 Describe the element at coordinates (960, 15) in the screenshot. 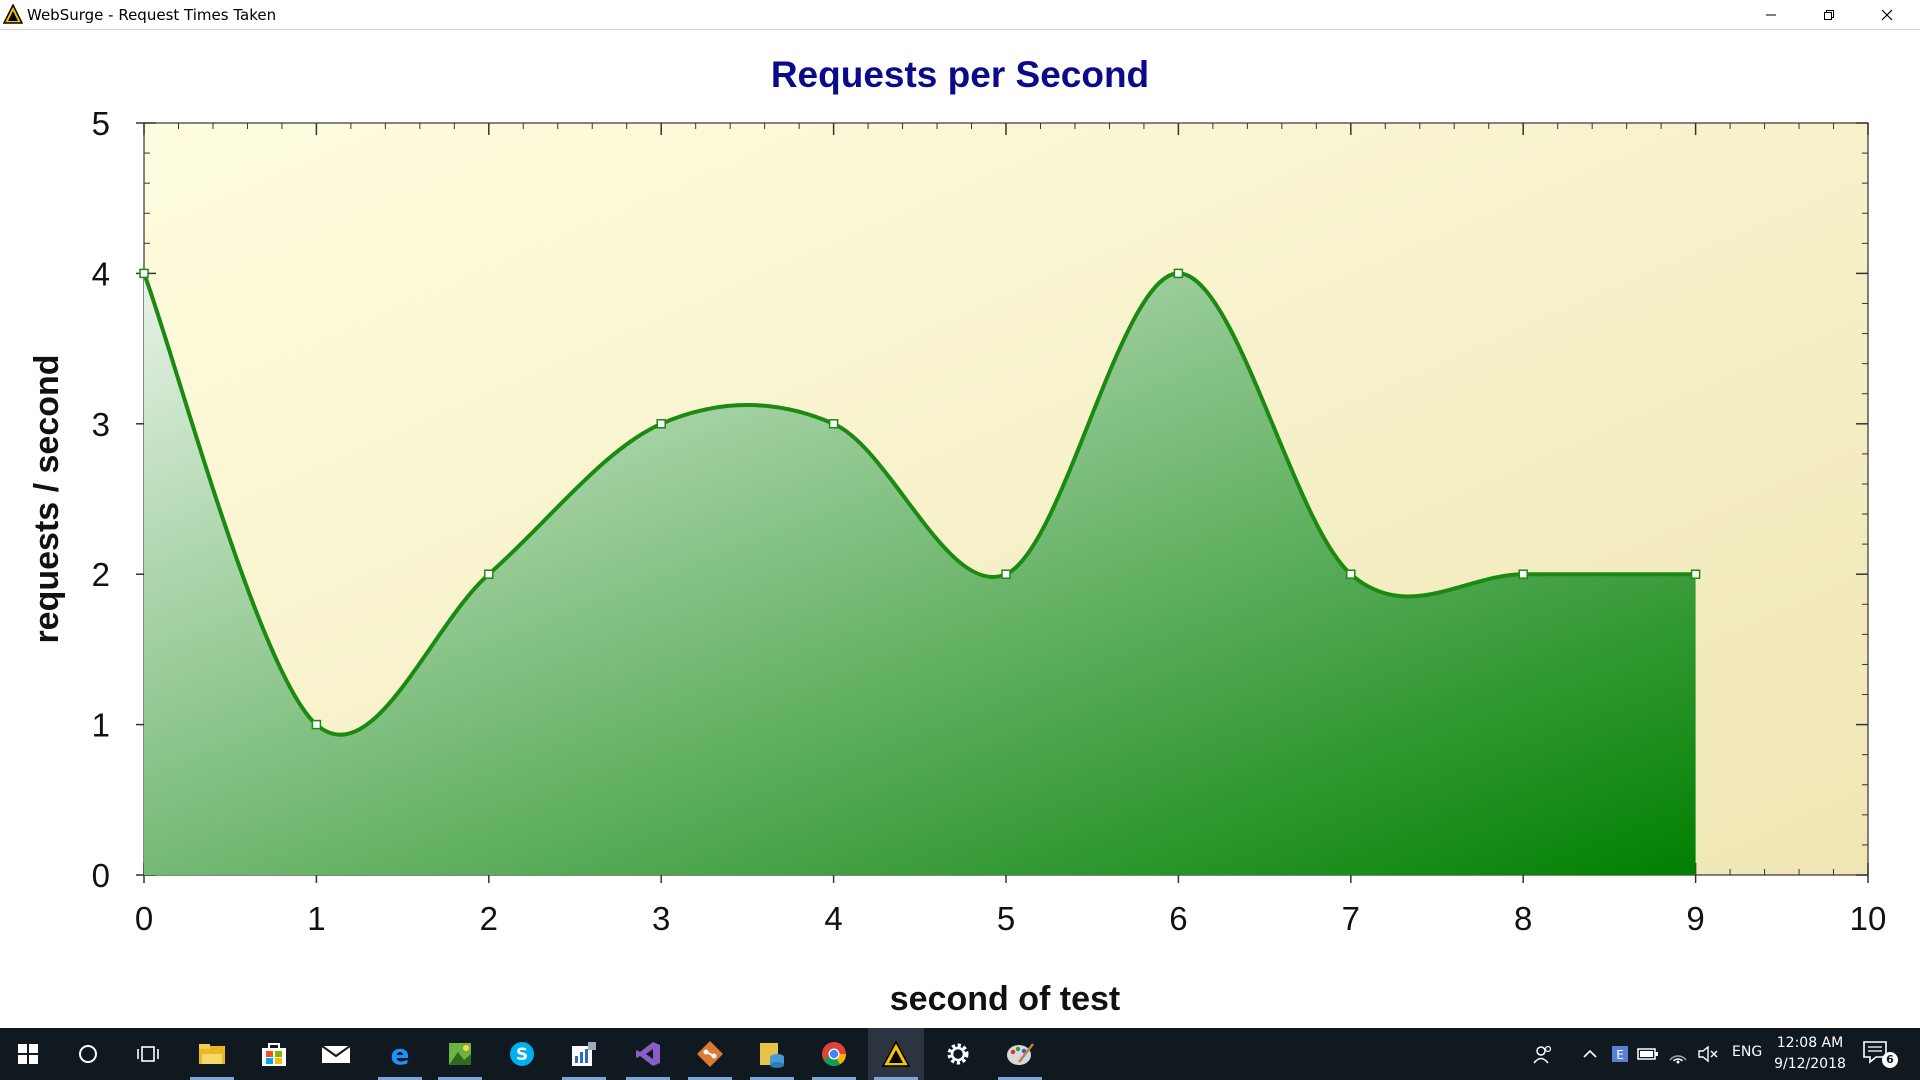

I see `title-bar: WebSurge - Request Times Taken` at that location.